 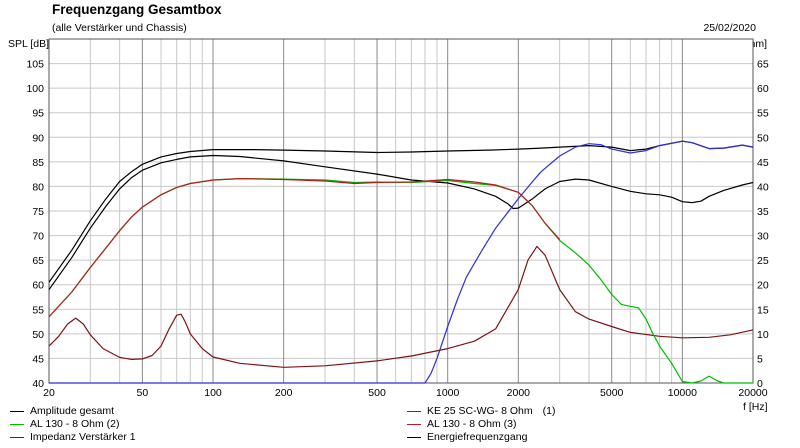 I want to click on y2-tick-label: 35, so click(x=763, y=212).